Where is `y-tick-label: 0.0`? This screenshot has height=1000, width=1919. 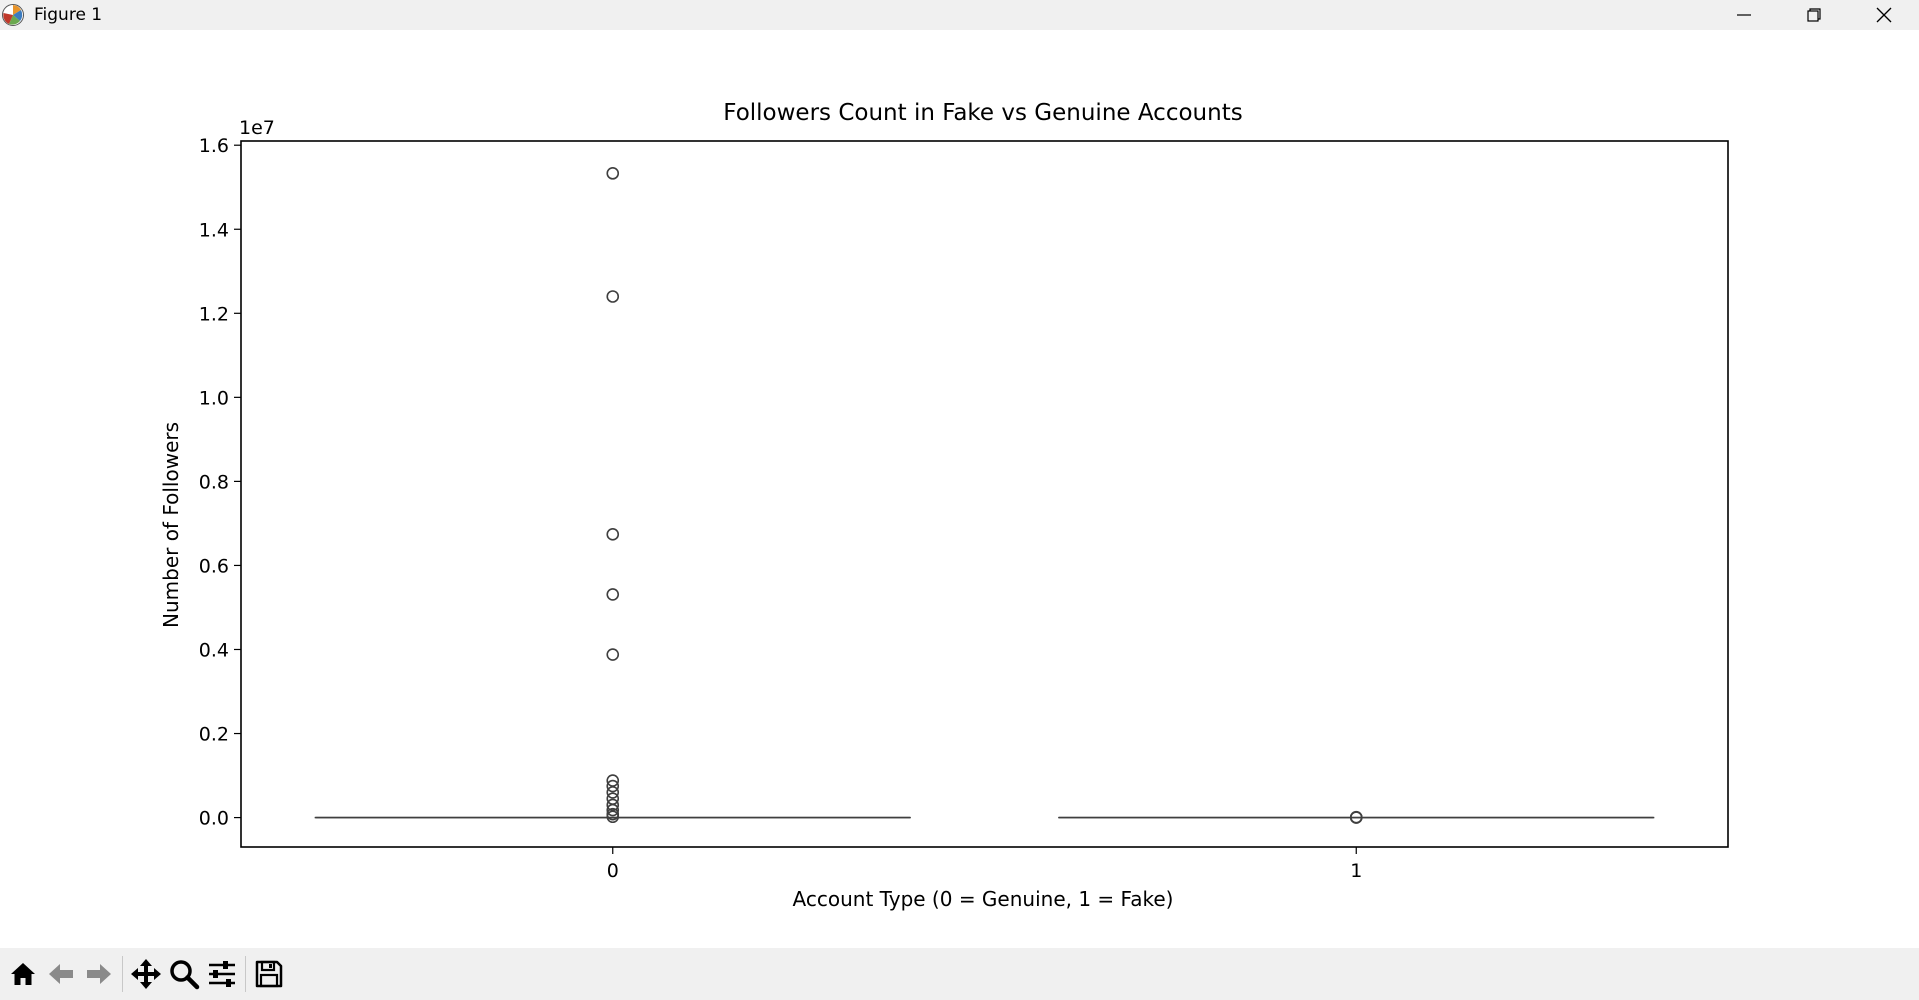 y-tick-label: 0.0 is located at coordinates (214, 819).